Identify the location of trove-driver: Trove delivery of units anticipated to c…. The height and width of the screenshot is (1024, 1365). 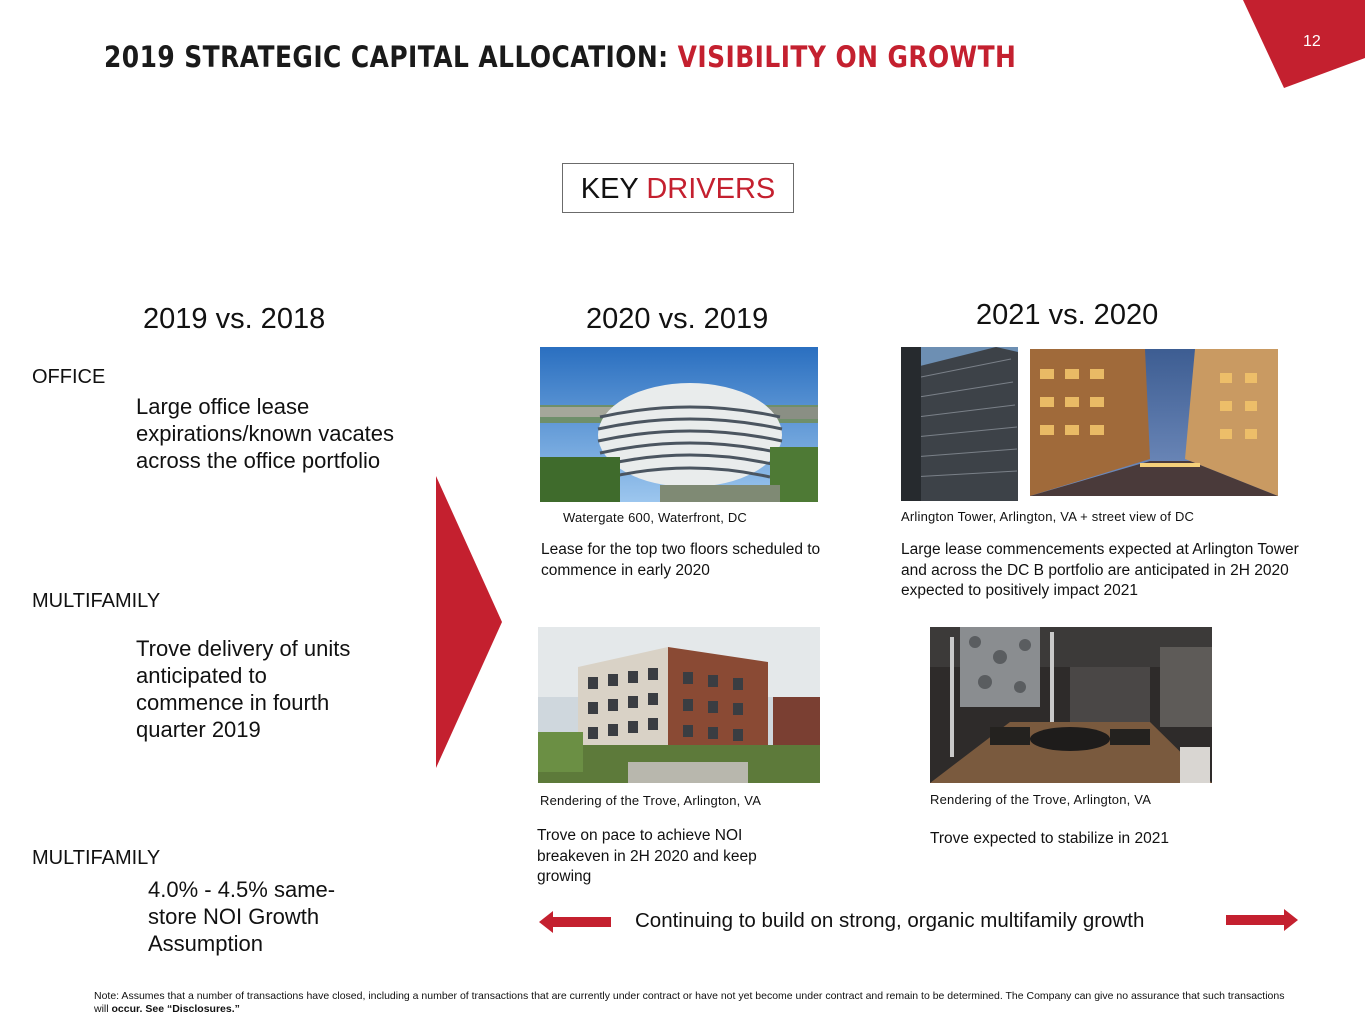
(243, 689).